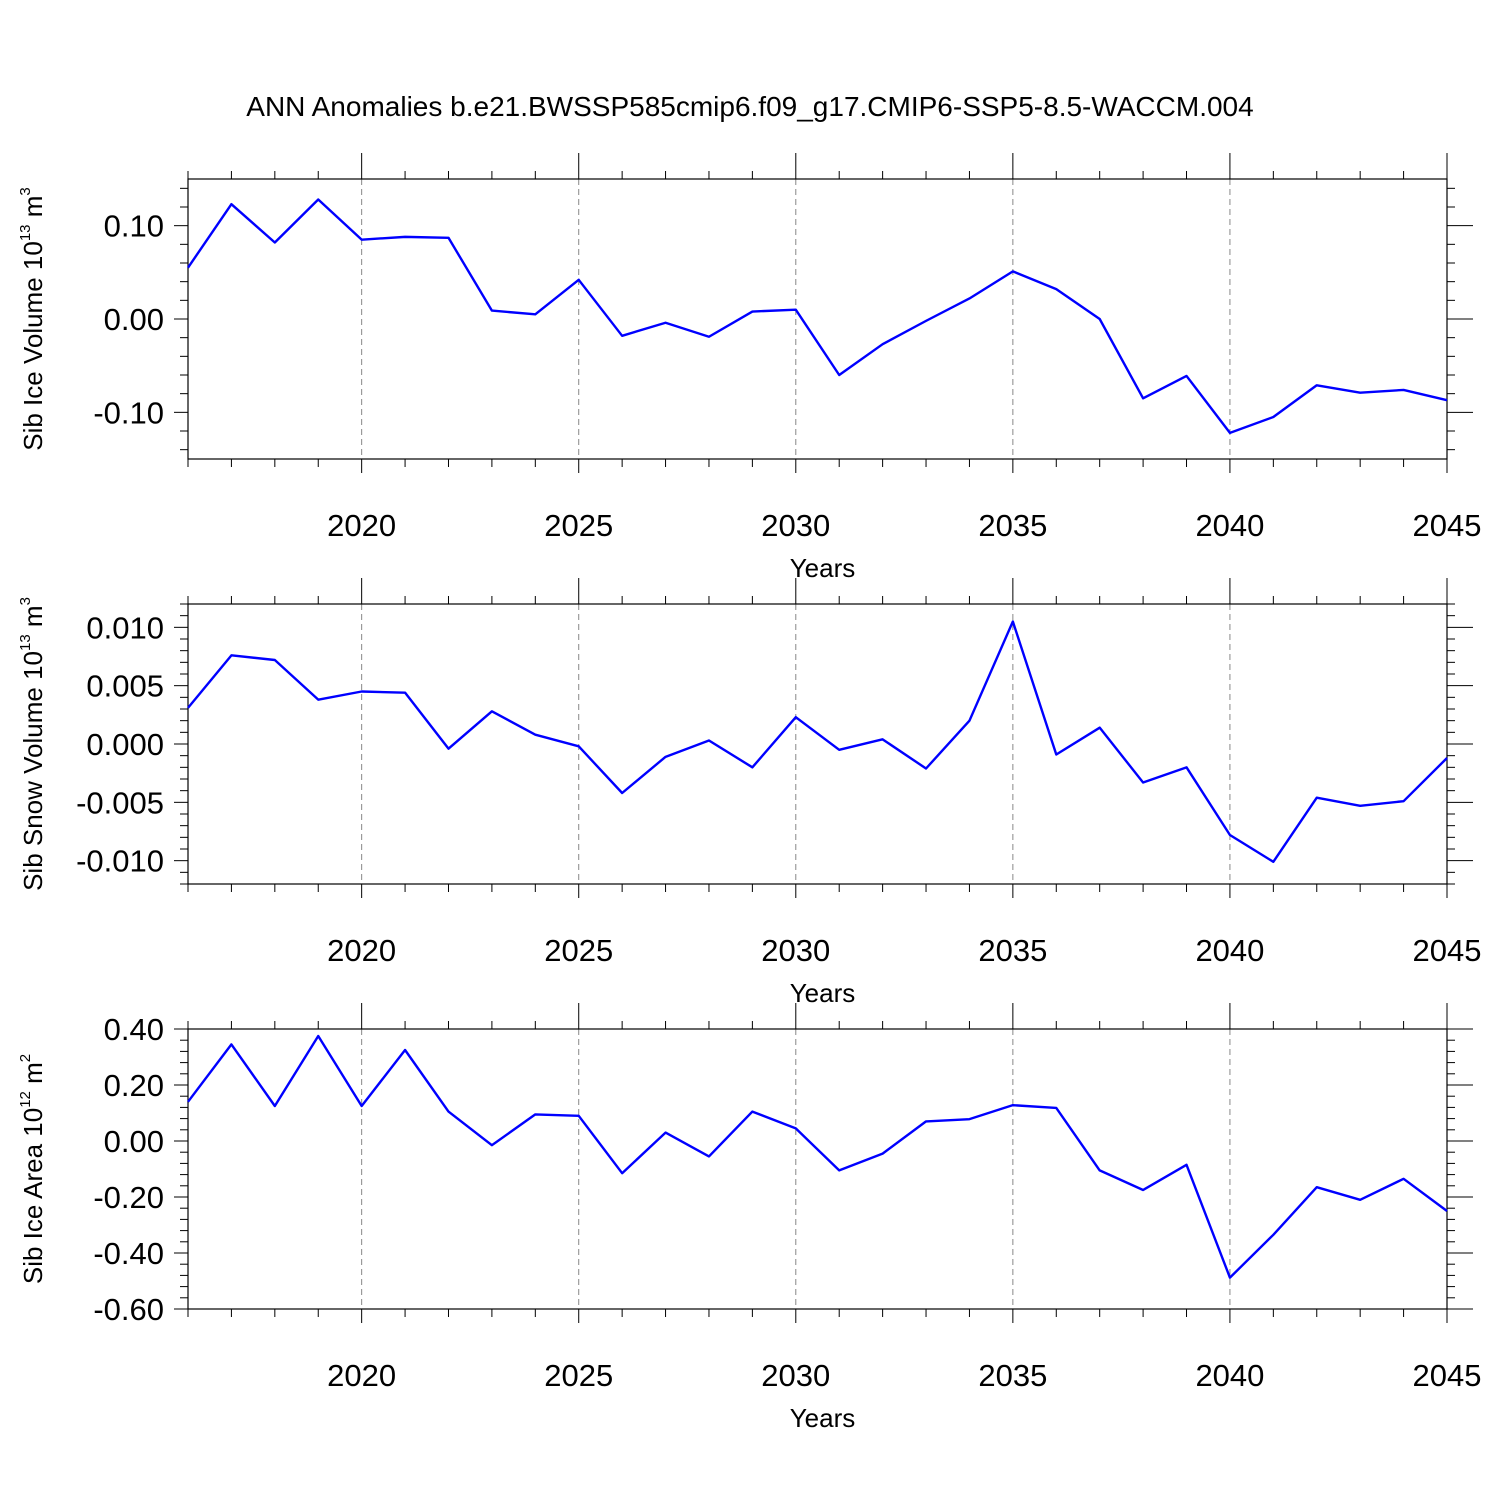 The height and width of the screenshot is (1500, 1500). What do you see at coordinates (33, 1196) in the screenshot?
I see `y-axis-label-part: Sib Ice Area 10` at bounding box center [33, 1196].